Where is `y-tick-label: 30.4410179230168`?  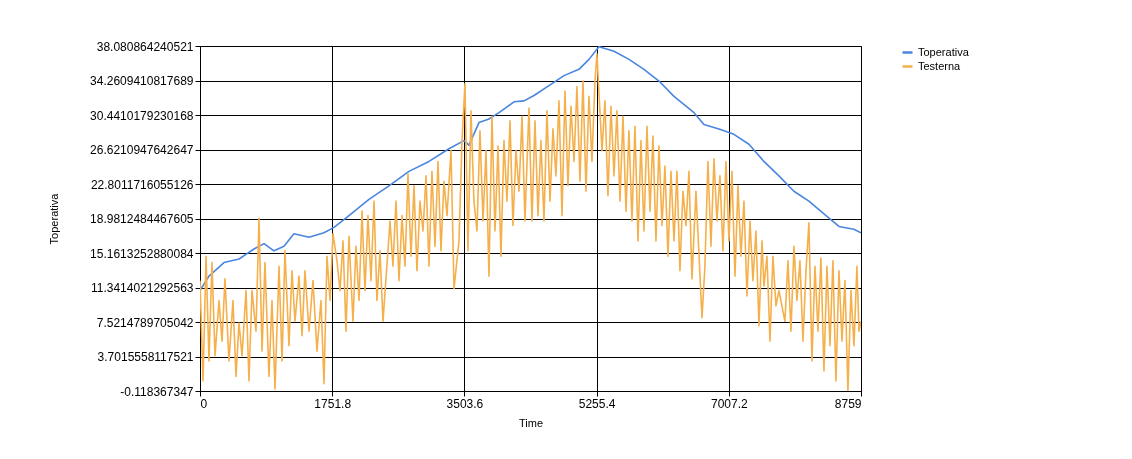
y-tick-label: 30.4410179230168 is located at coordinates (142, 115).